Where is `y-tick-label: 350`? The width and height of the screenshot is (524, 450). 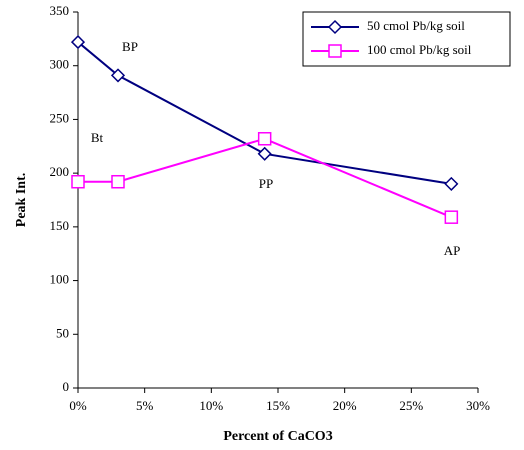 y-tick-label: 350 is located at coordinates (60, 10).